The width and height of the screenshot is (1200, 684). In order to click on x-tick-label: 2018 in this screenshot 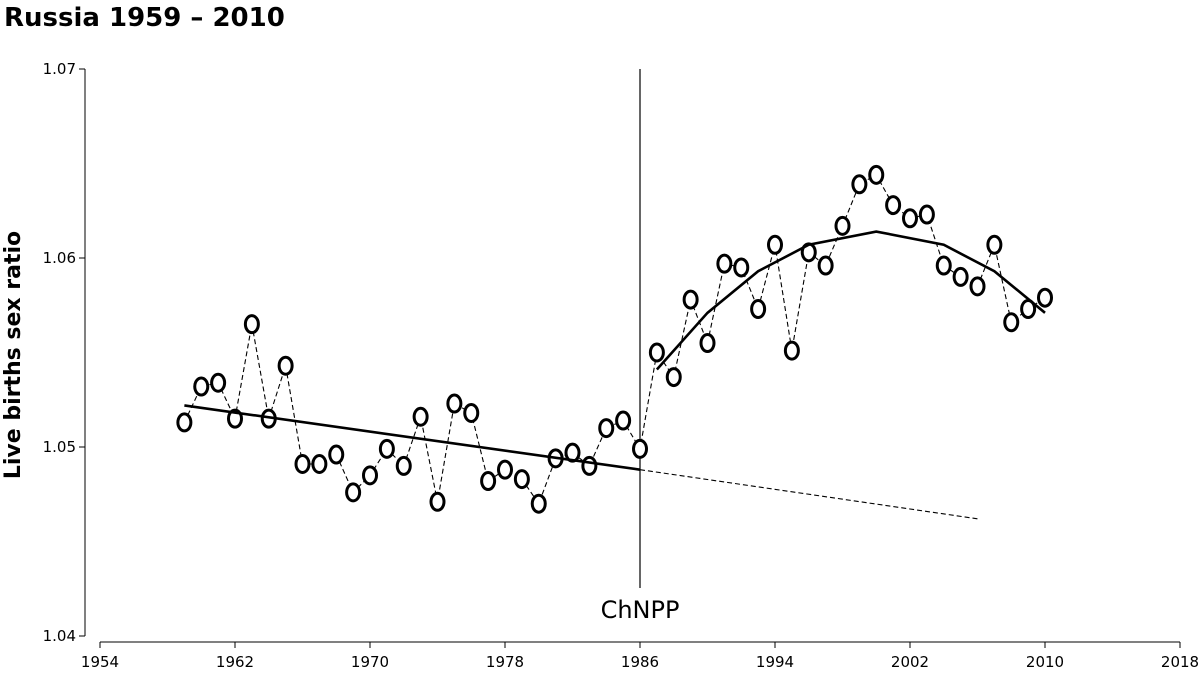, I will do `click(1180, 662)`.